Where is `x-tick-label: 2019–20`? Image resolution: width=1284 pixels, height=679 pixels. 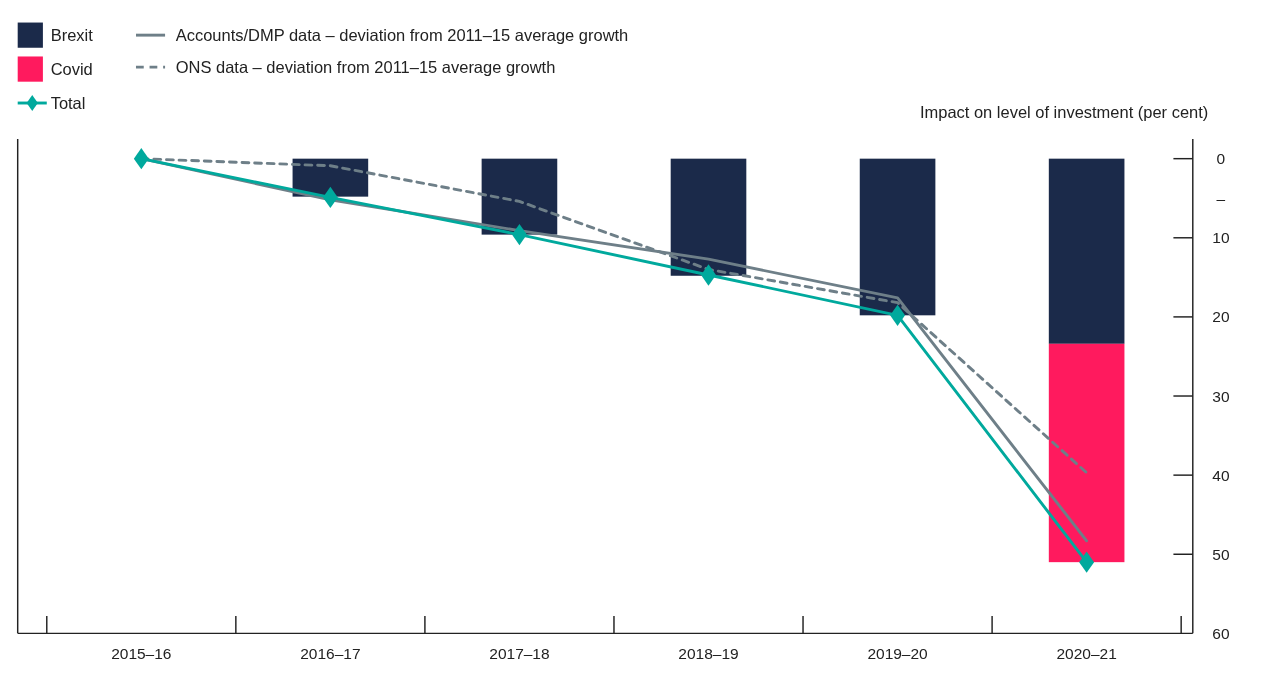
x-tick-label: 2019–20 is located at coordinates (898, 653).